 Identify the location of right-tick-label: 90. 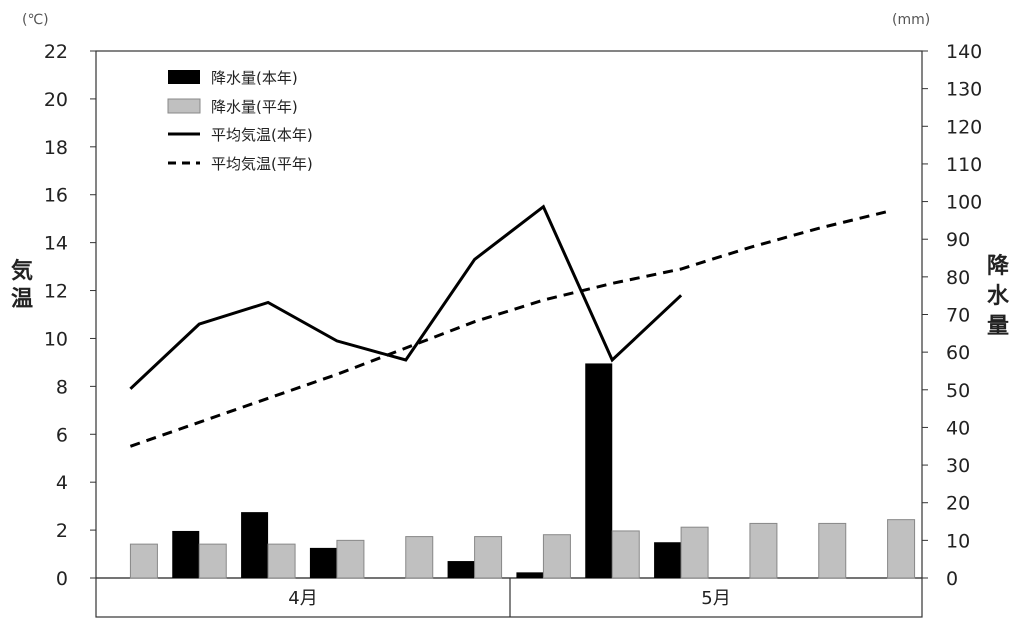
(958, 240).